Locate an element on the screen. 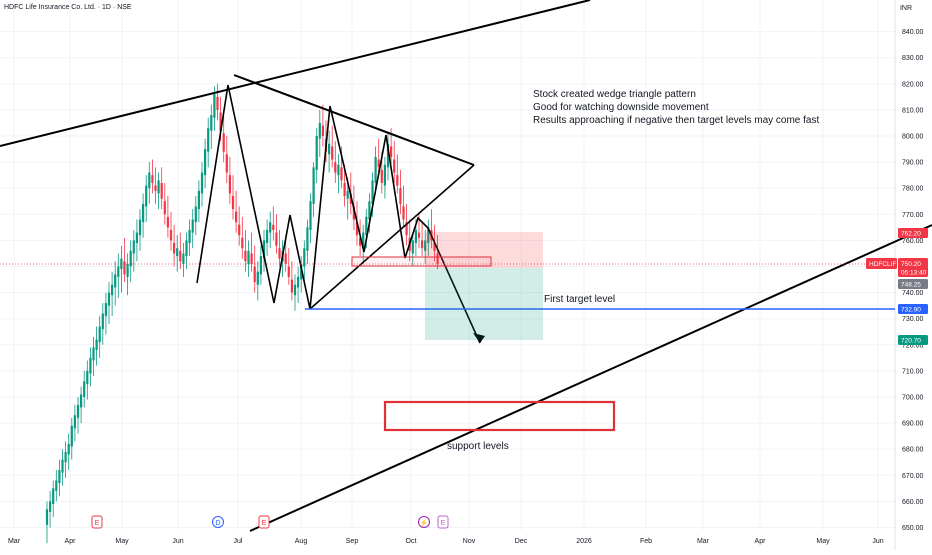 The height and width of the screenshot is (555, 932). x-tick-label: Sep is located at coordinates (352, 541).